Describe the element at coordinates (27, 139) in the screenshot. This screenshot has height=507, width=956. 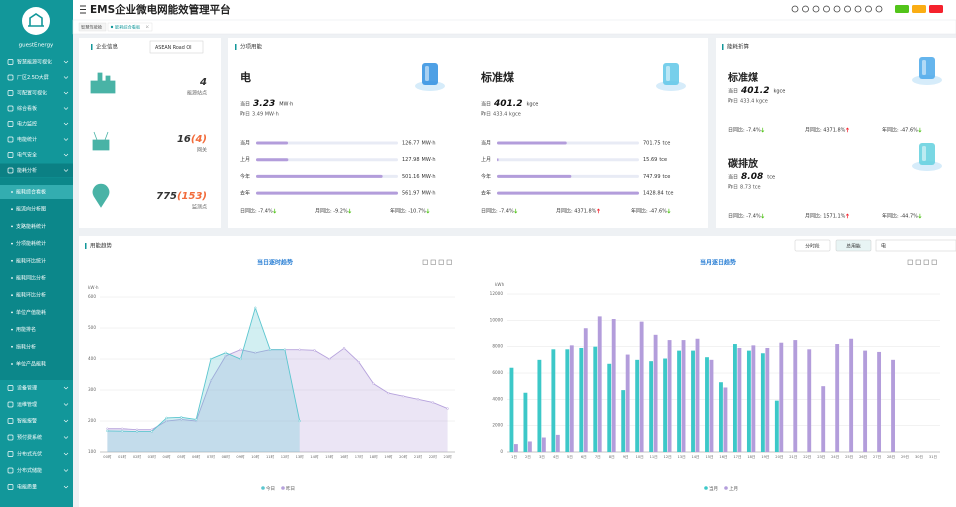
I see `menu-item: 电能统计` at that location.